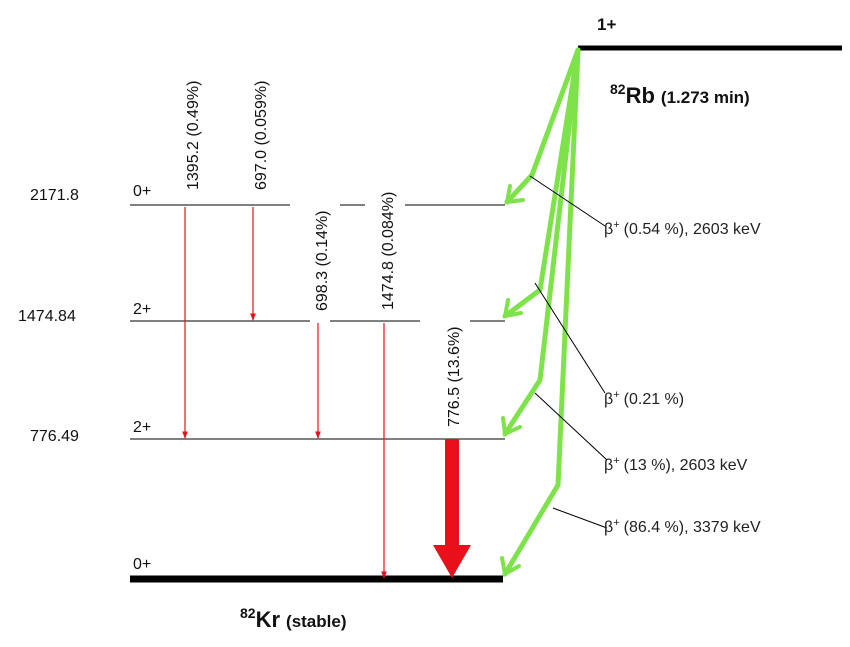 The height and width of the screenshot is (647, 850). What do you see at coordinates (512, 381) in the screenshot?
I see `beta-arrowheads` at bounding box center [512, 381].